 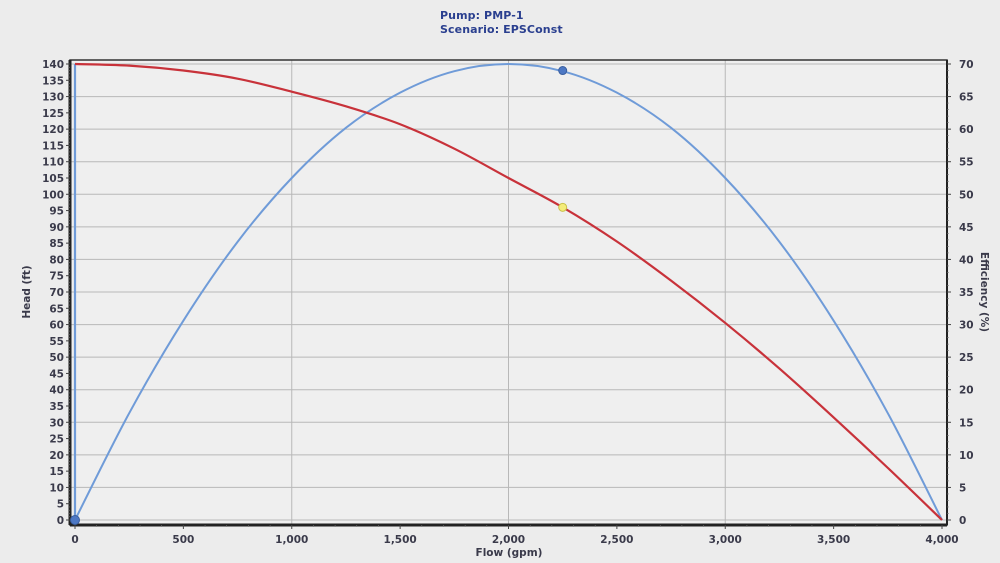 I want to click on y2-tick-label: 65, so click(x=966, y=98).